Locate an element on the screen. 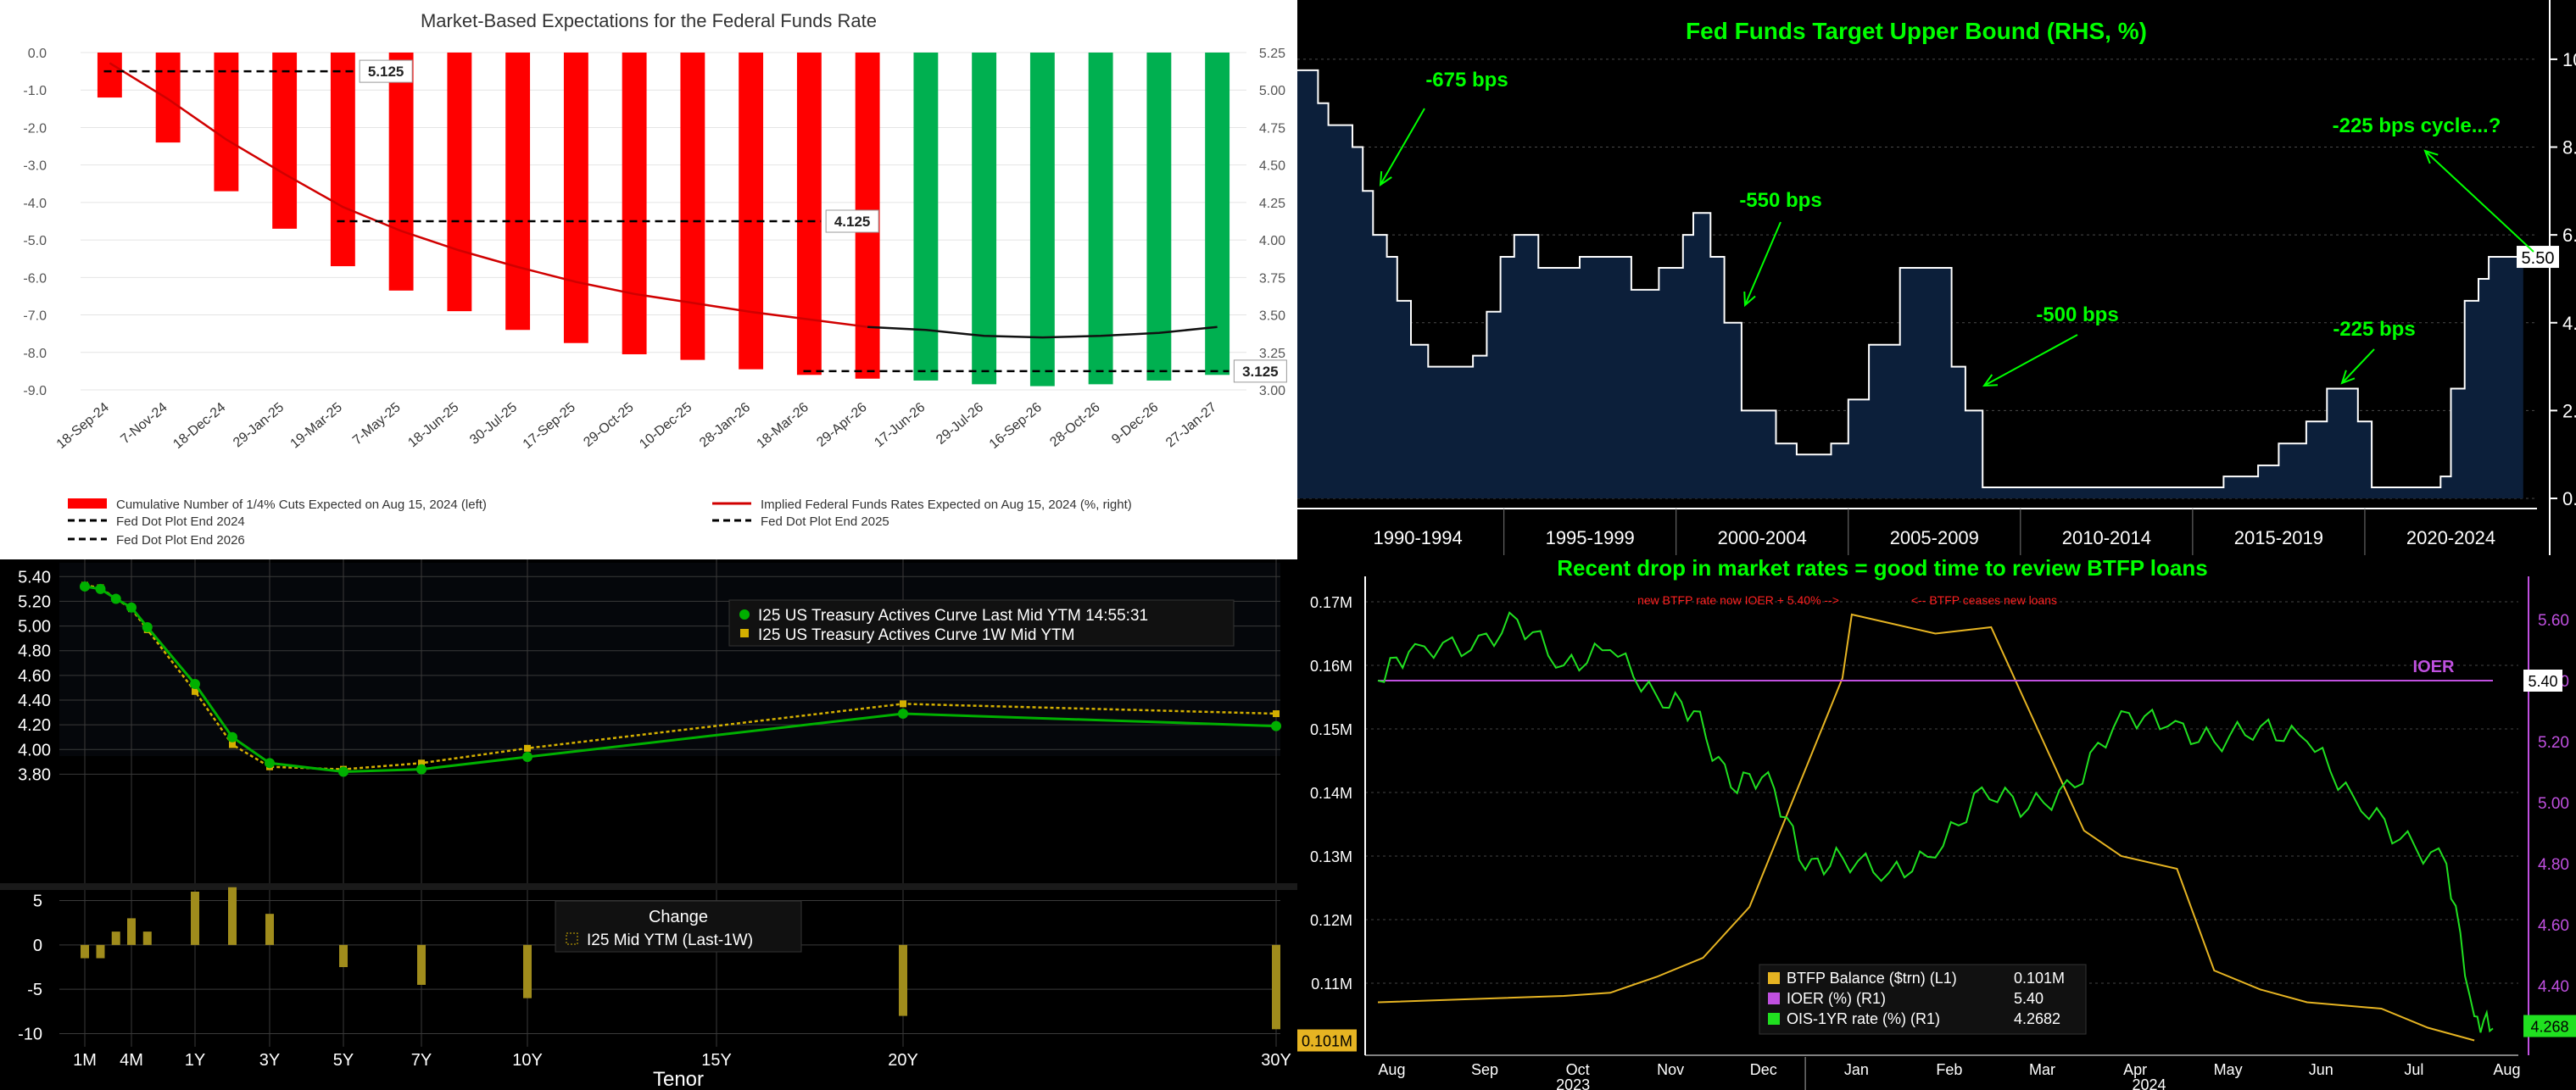 The height and width of the screenshot is (1090, 2576). last-value-label: 5.50 is located at coordinates (2538, 258).